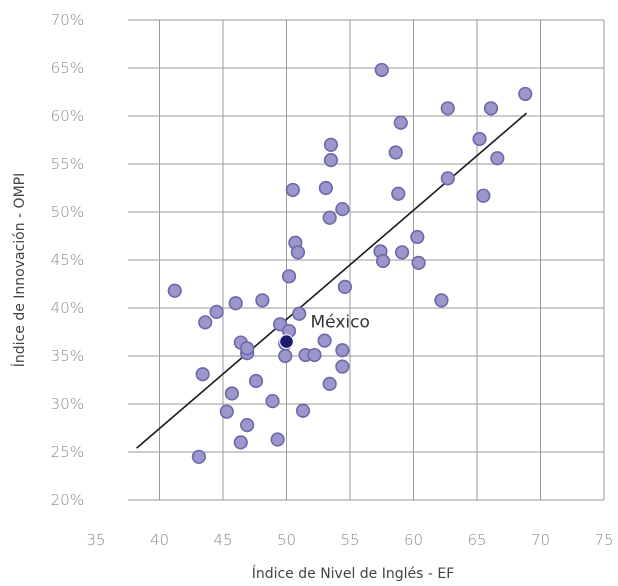 Image resolution: width=618 pixels, height=586 pixels. Describe the element at coordinates (353, 573) in the screenshot. I see `x-axis-title: Índice de Nivel de Inglés - EF` at that location.